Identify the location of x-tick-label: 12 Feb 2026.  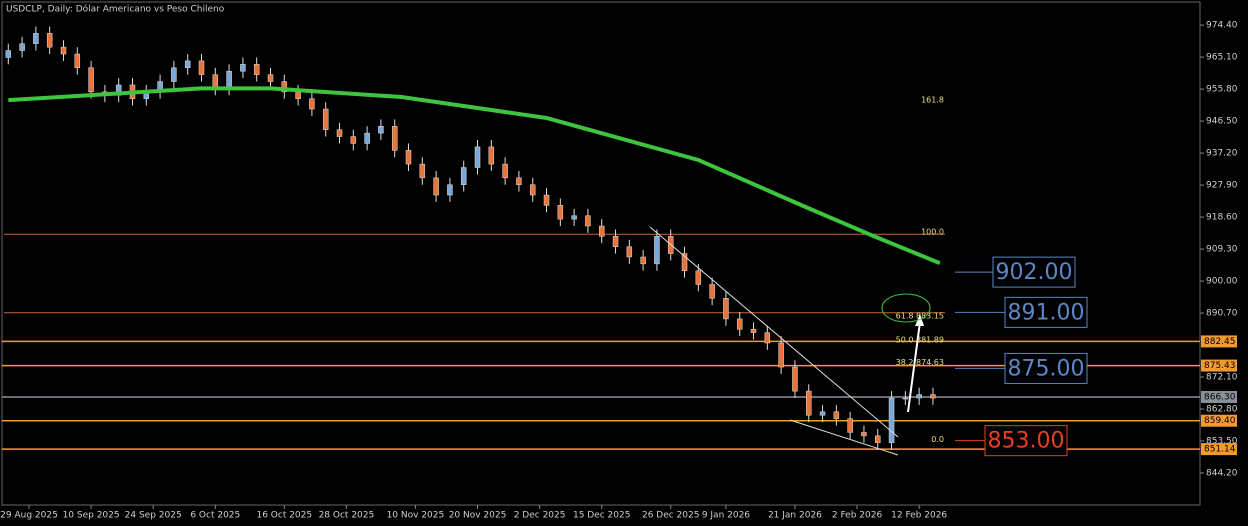
(919, 516).